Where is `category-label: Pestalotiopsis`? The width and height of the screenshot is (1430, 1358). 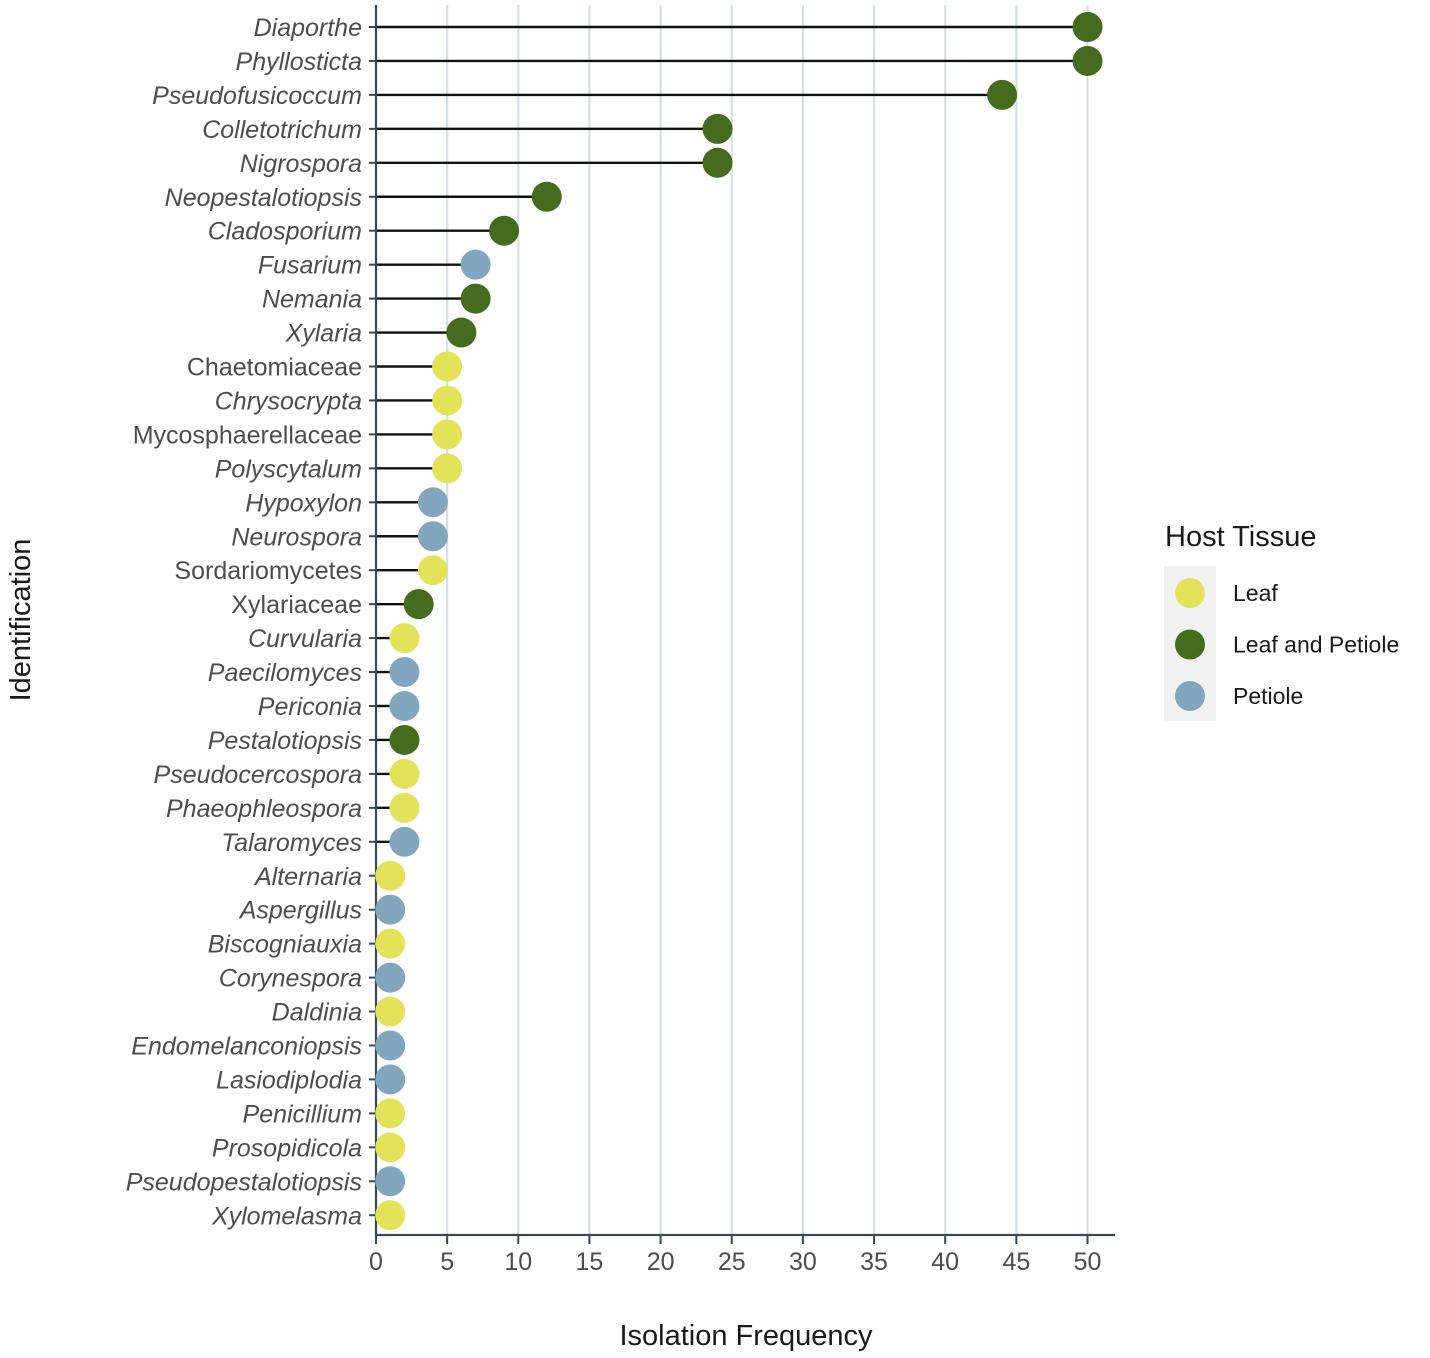
category-label: Pestalotiopsis is located at coordinates (285, 741).